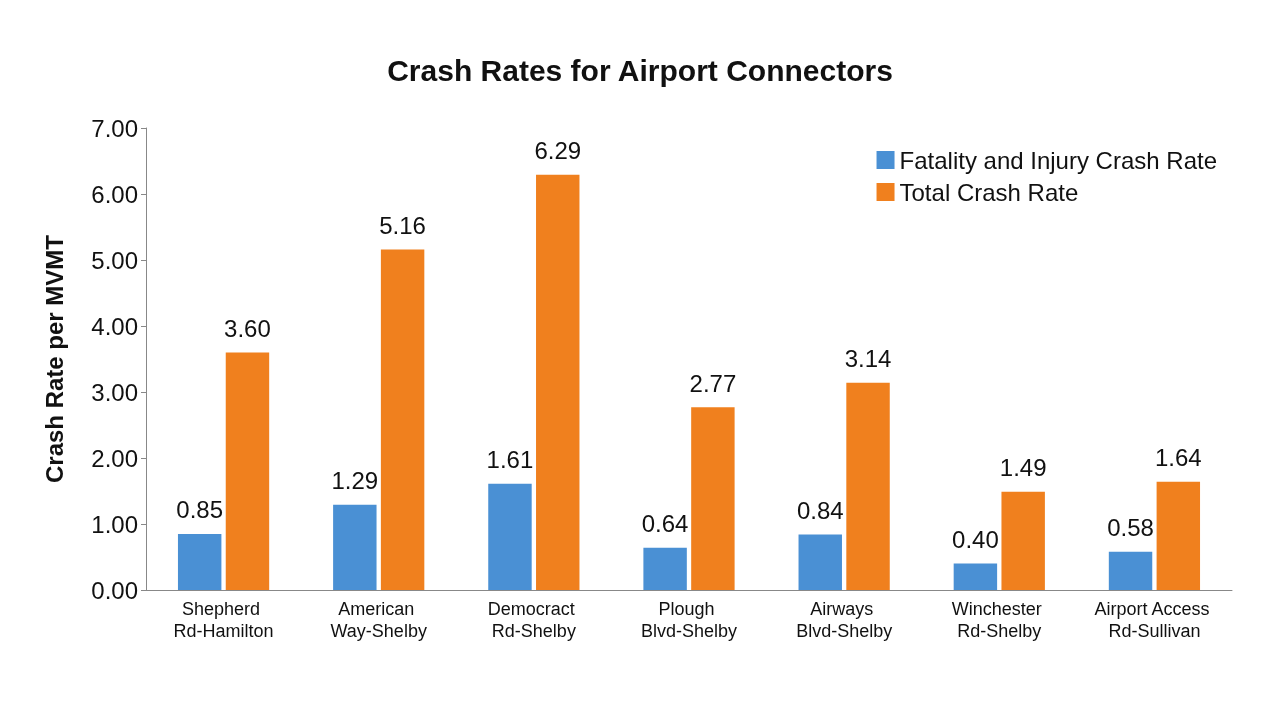 The height and width of the screenshot is (704, 1280). Describe the element at coordinates (1058, 160) in the screenshot. I see `legend-label: Fatality and Injury Crash Rate` at that location.